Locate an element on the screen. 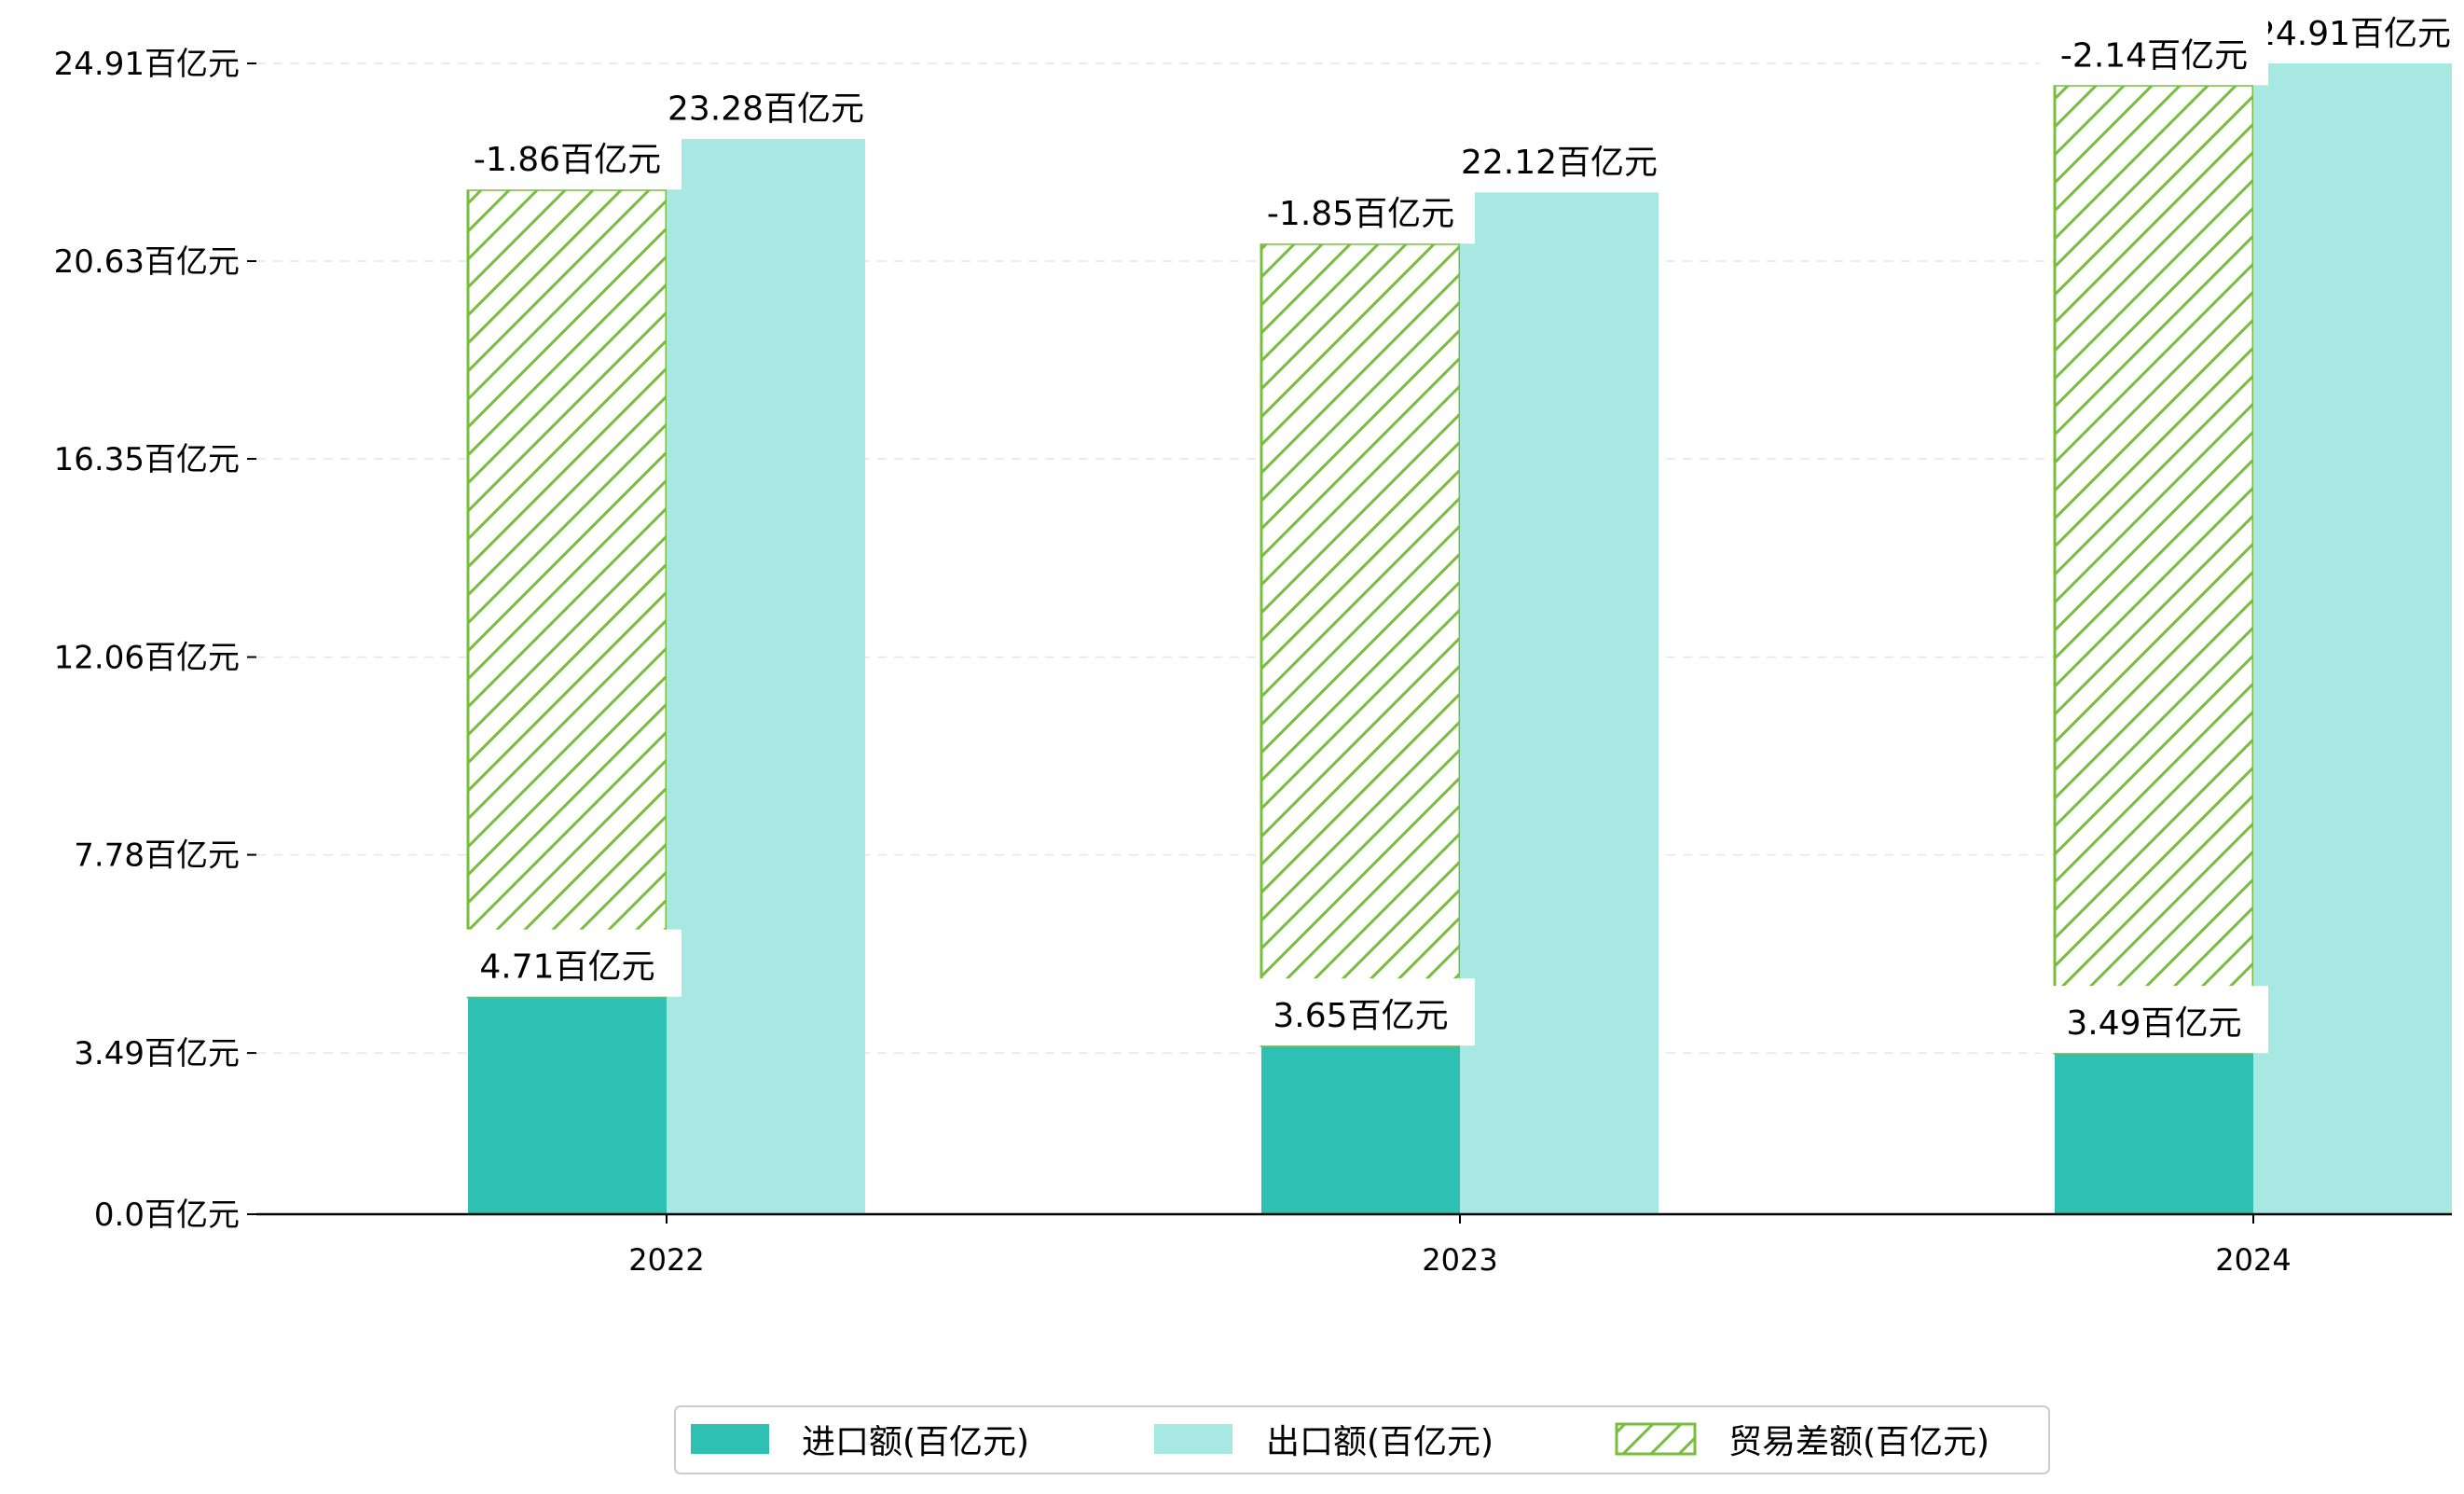  y-tick-label: 0.0百亿元 is located at coordinates (167, 1215).